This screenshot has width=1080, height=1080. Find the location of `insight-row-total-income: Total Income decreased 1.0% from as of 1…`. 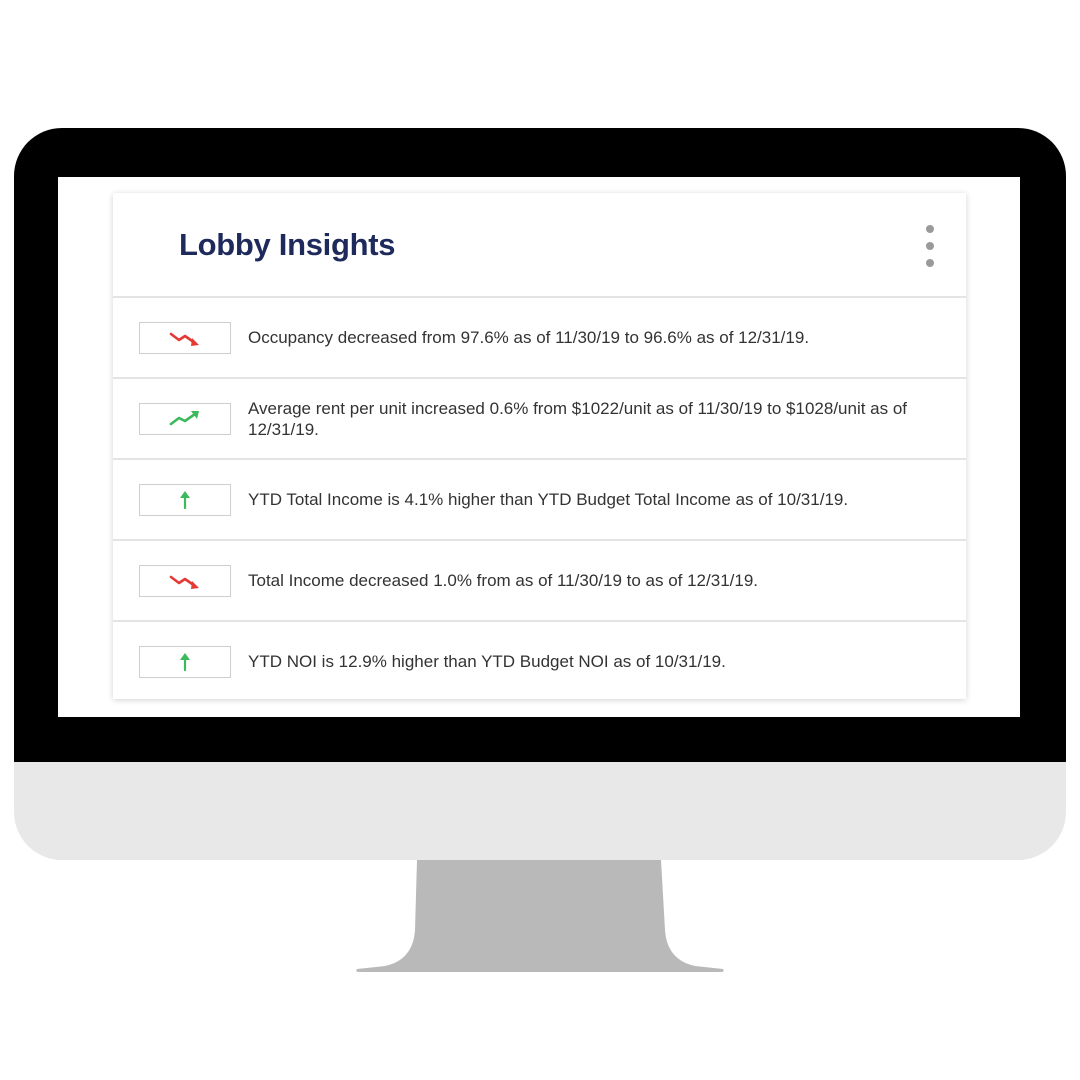

insight-row-total-income: Total Income decreased 1.0% from as of 1… is located at coordinates (539, 581).